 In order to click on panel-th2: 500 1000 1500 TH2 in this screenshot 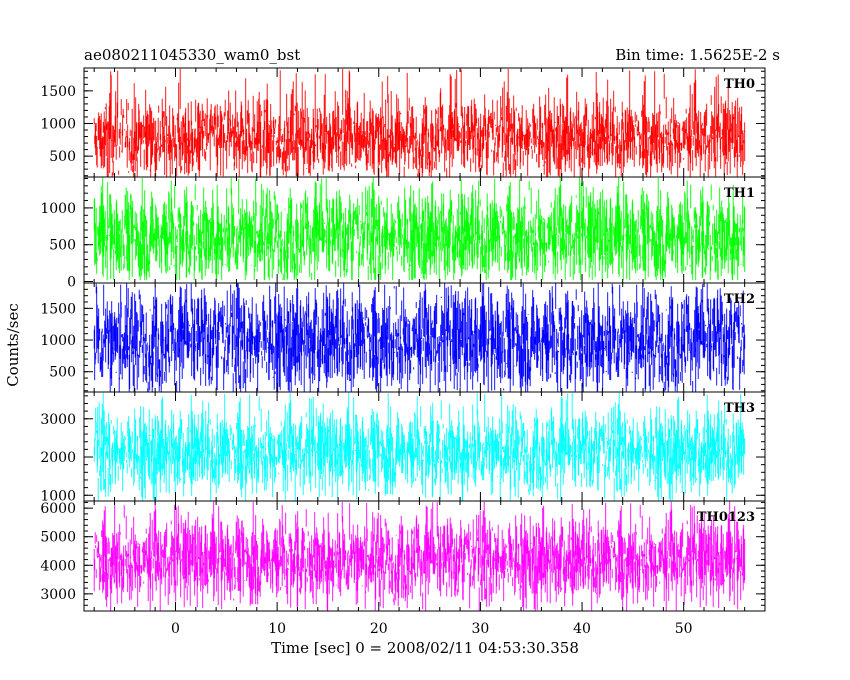, I will do `click(403, 337)`.